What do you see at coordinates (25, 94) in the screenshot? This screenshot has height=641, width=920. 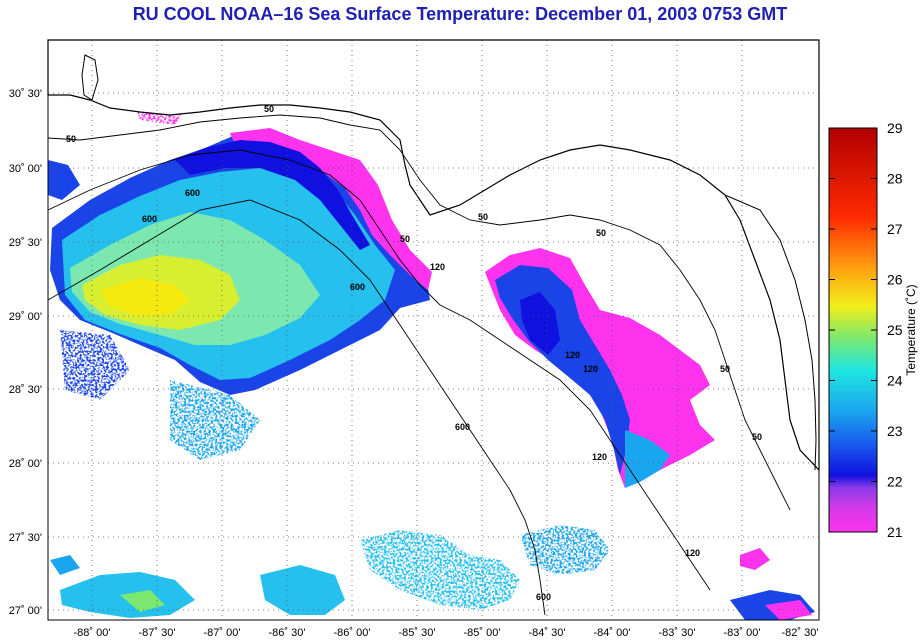 I see `lat-tick-label: 30˚ 30'` at bounding box center [25, 94].